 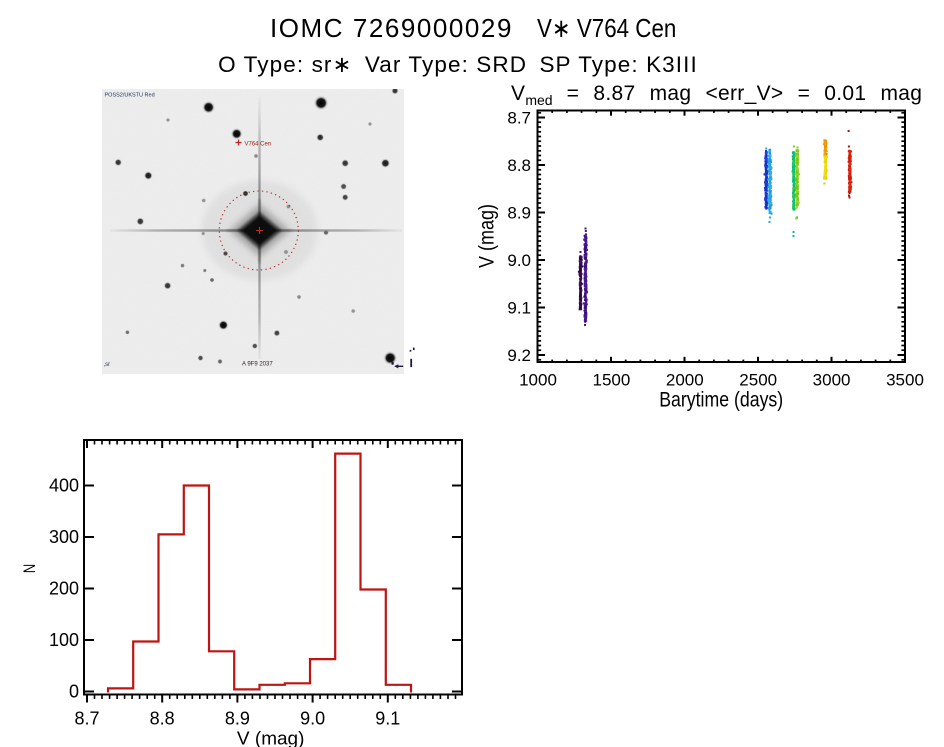 I want to click on svg-text: 300, so click(x=64, y=537).